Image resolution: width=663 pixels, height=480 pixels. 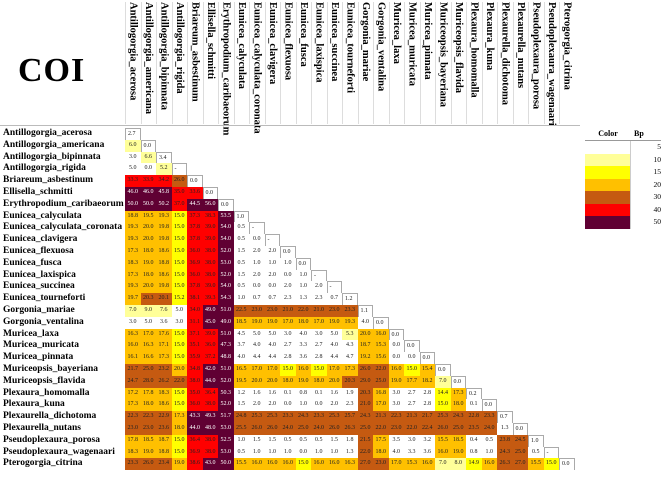 What do you see at coordinates (210, 370) in the screenshot?
I see `heatmap-cell: 42.0` at bounding box center [210, 370].